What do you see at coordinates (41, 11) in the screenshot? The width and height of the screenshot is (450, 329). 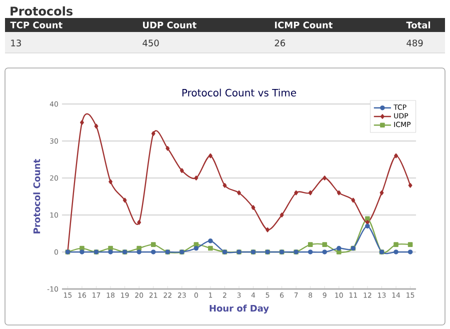 I see `text: Protocols` at bounding box center [41, 11].